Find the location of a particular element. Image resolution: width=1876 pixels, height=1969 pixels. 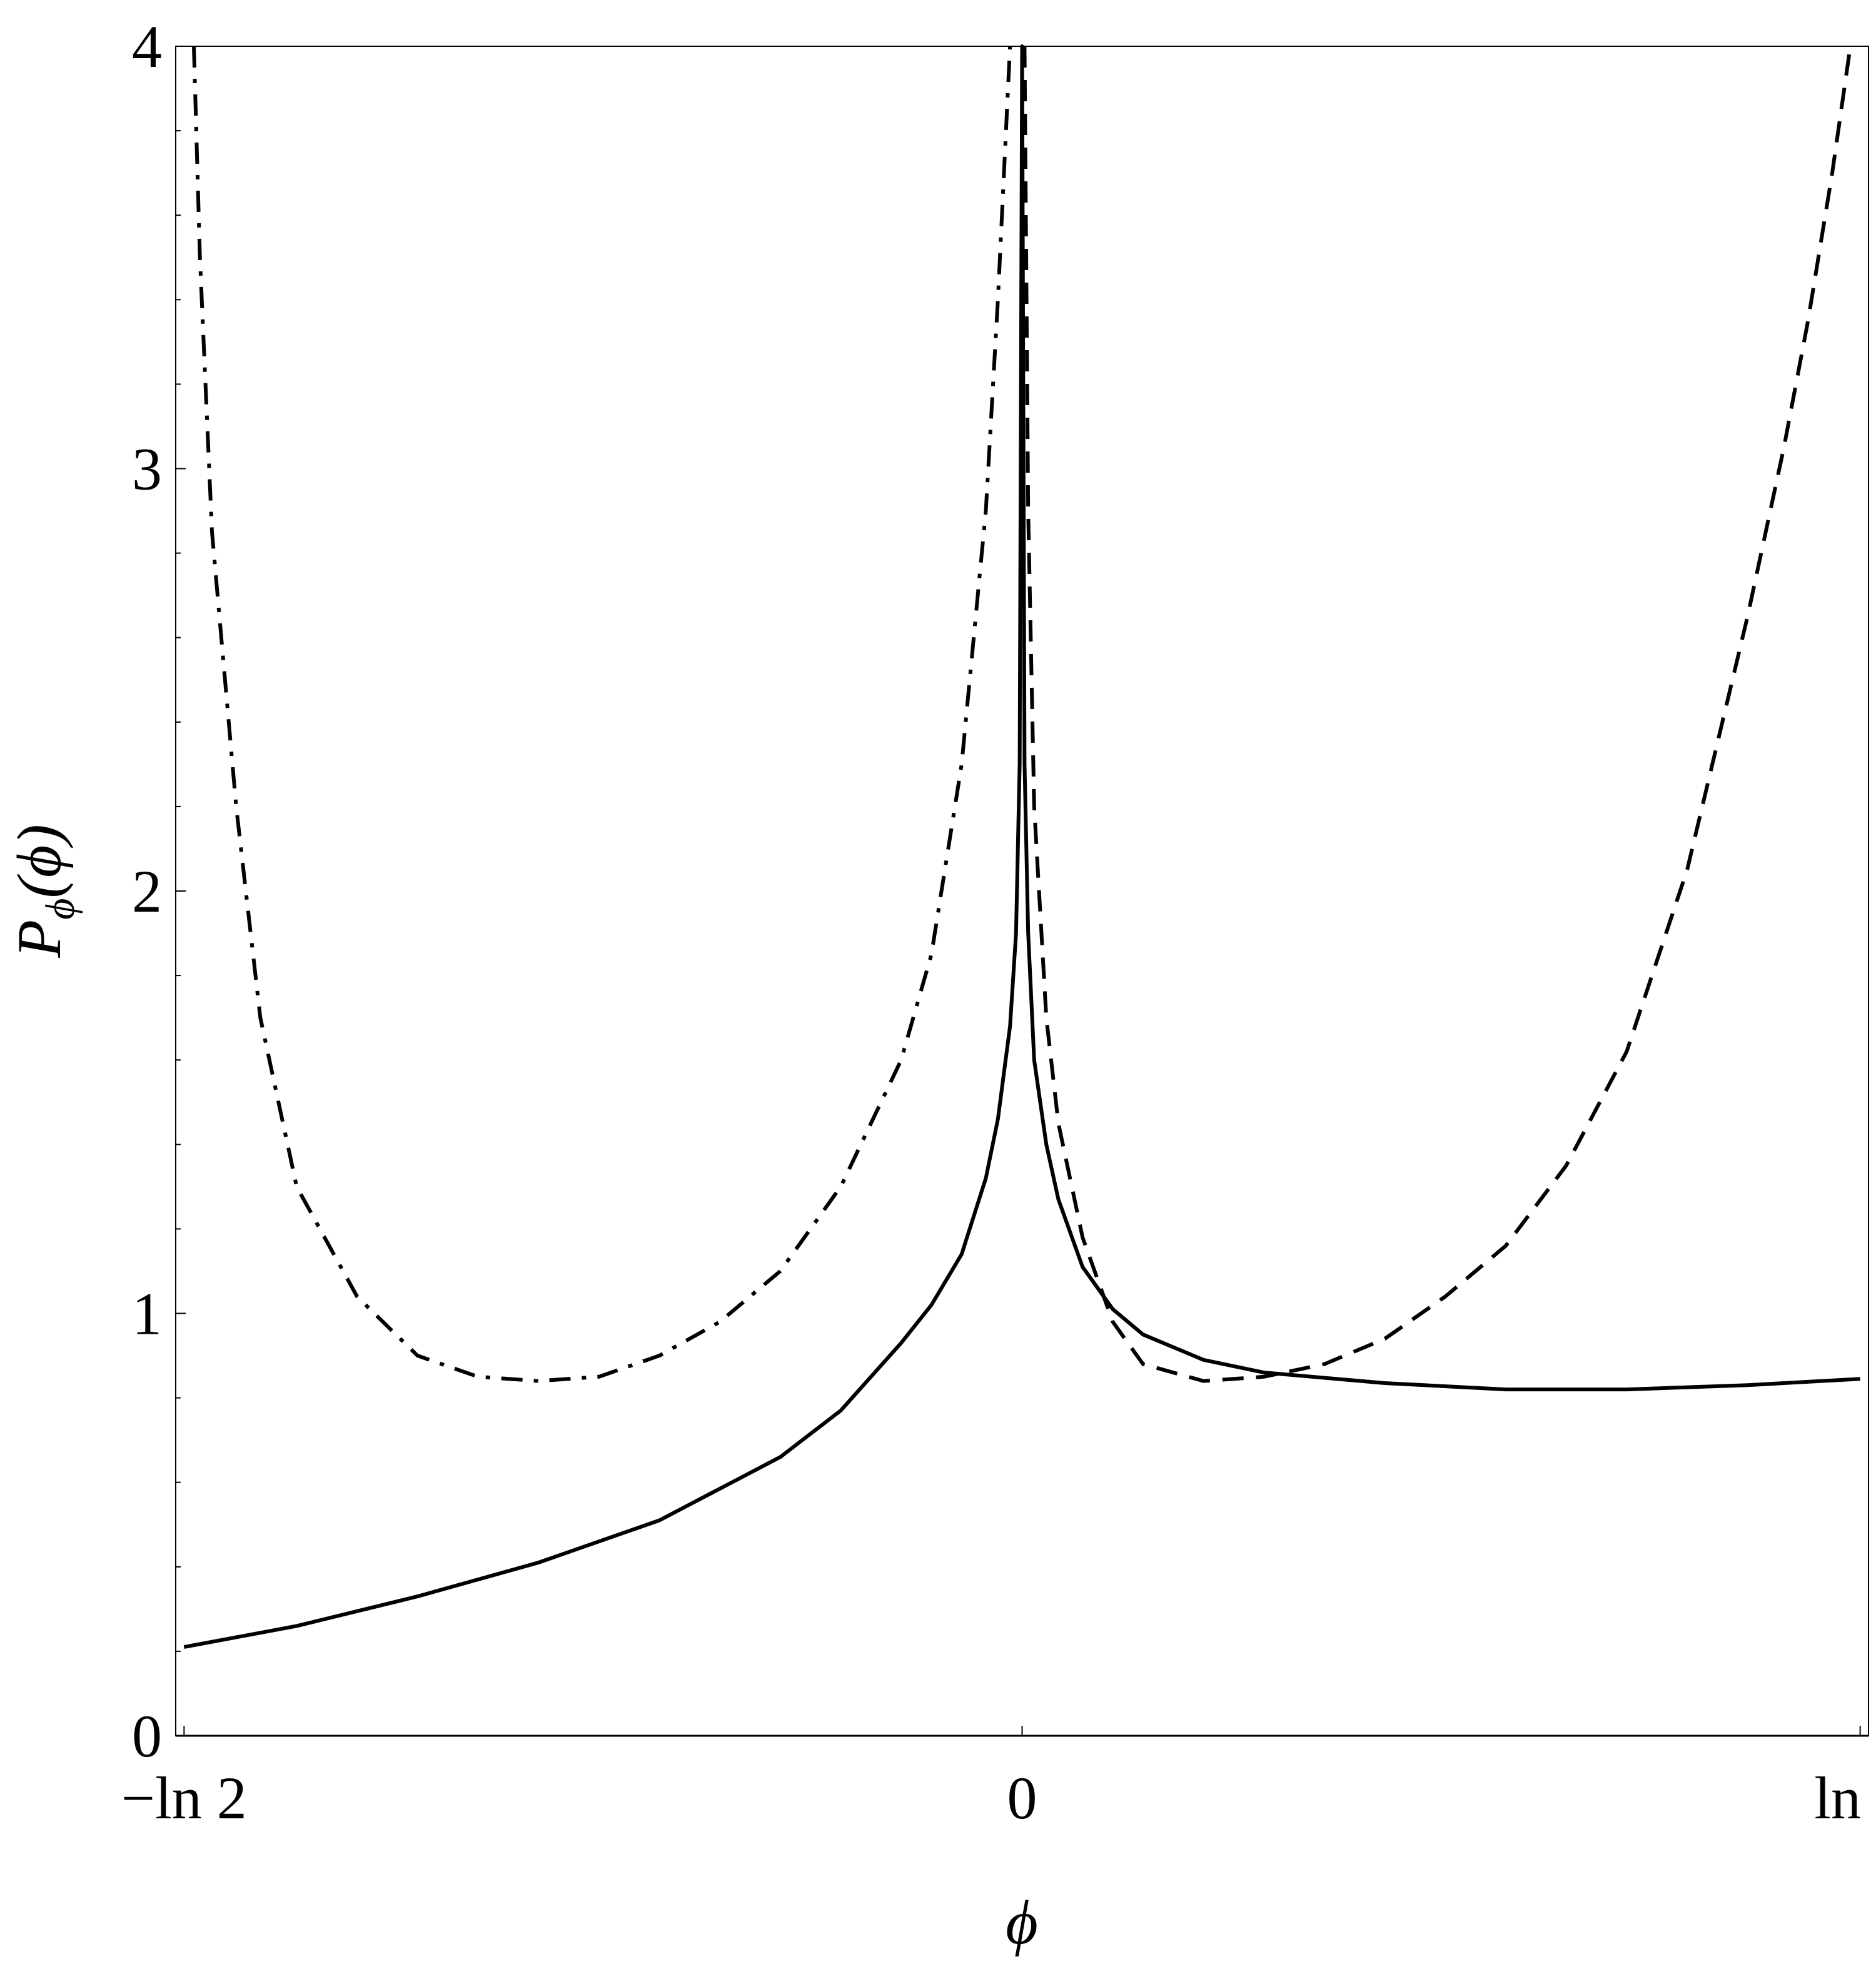

y-axis-title-arg: (ϕ) is located at coordinates (39, 861).